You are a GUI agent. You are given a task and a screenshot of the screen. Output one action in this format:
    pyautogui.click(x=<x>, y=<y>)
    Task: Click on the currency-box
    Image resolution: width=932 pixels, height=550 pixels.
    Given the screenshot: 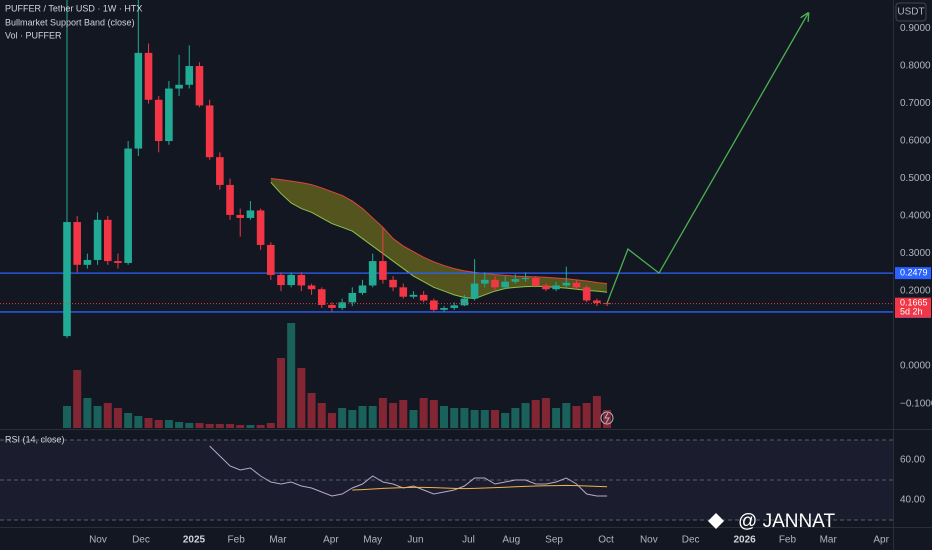 What is the action you would take?
    pyautogui.click(x=911, y=12)
    